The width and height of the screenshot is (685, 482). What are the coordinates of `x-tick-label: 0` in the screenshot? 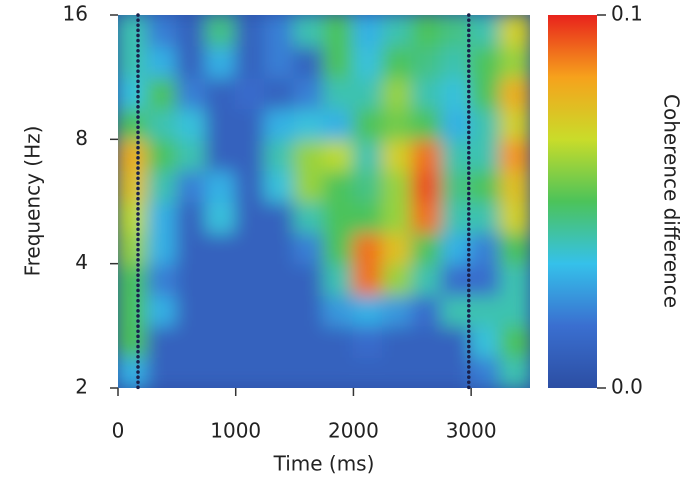 It's located at (118, 431).